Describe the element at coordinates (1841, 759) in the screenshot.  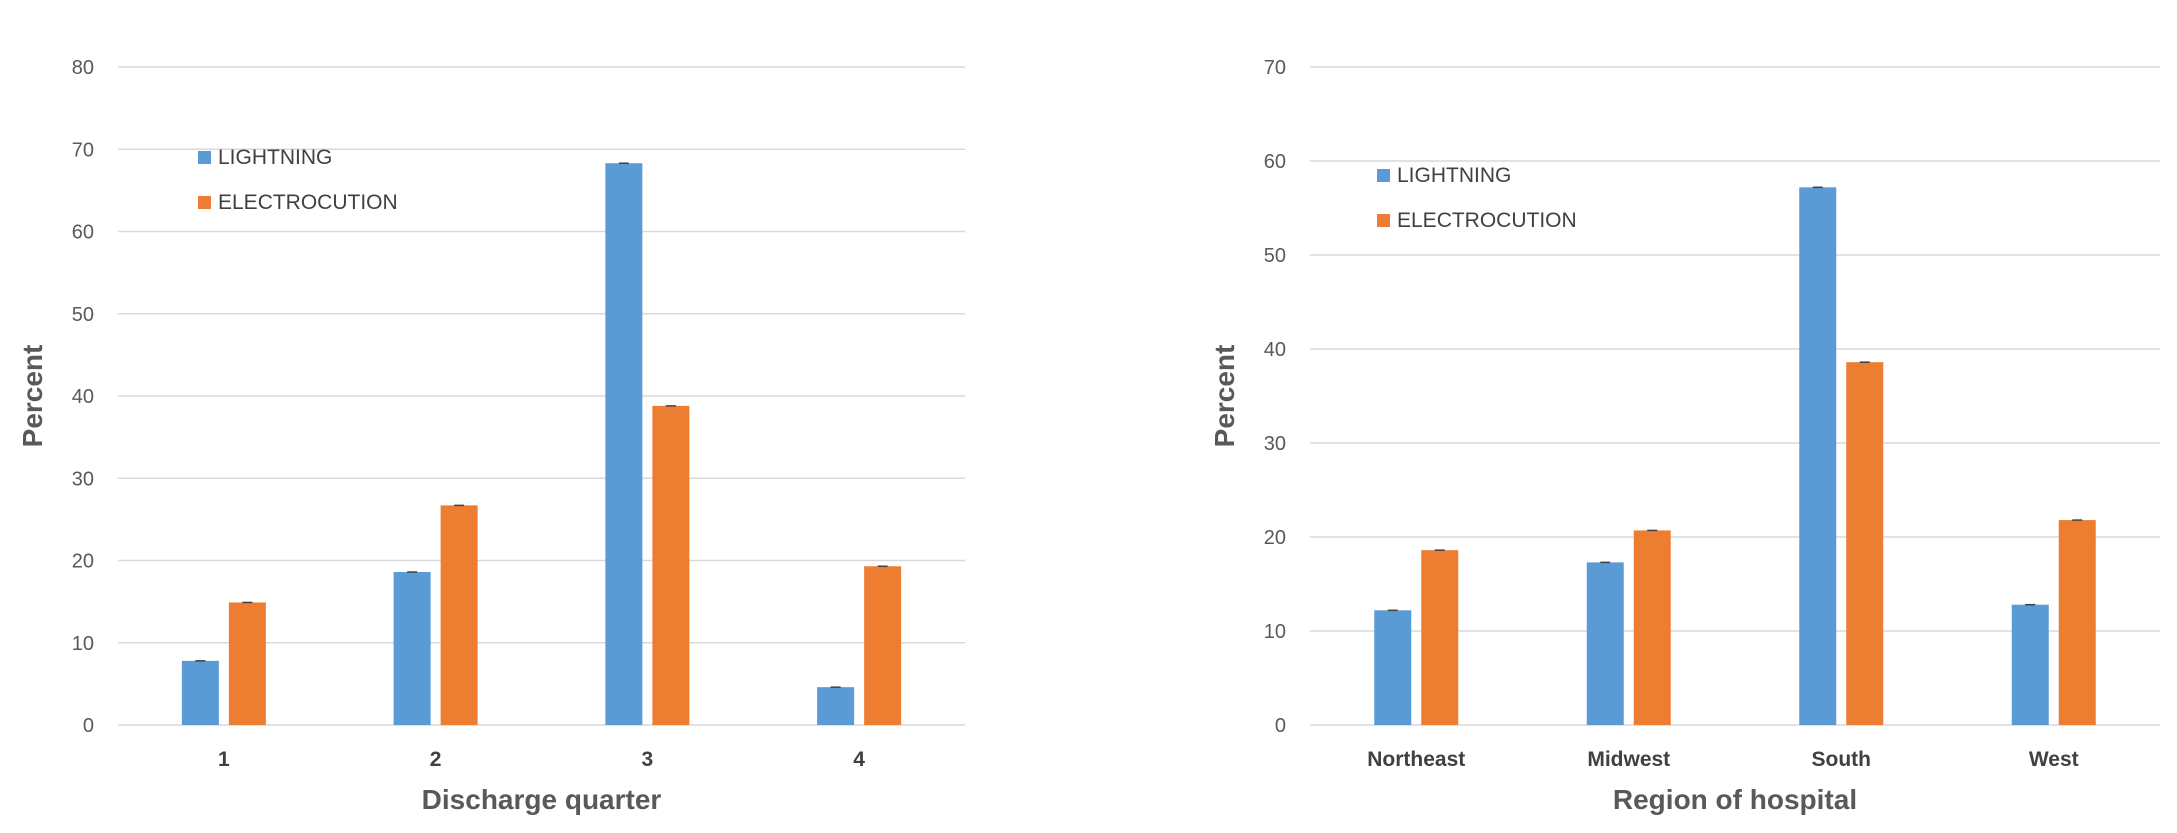
I see `x-category-label: South` at that location.